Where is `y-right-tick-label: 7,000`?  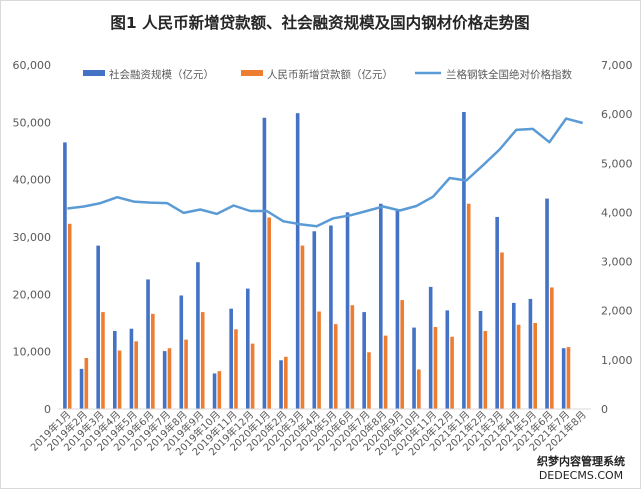 y-right-tick-label: 7,000 is located at coordinates (617, 65).